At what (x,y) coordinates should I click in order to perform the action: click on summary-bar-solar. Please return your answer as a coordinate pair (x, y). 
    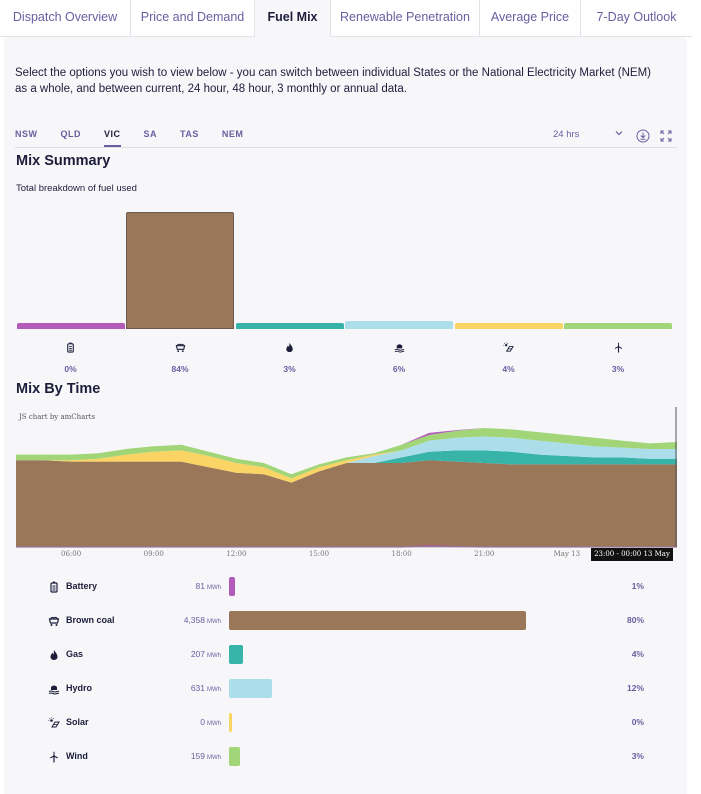
    Looking at the image, I should click on (508, 326).